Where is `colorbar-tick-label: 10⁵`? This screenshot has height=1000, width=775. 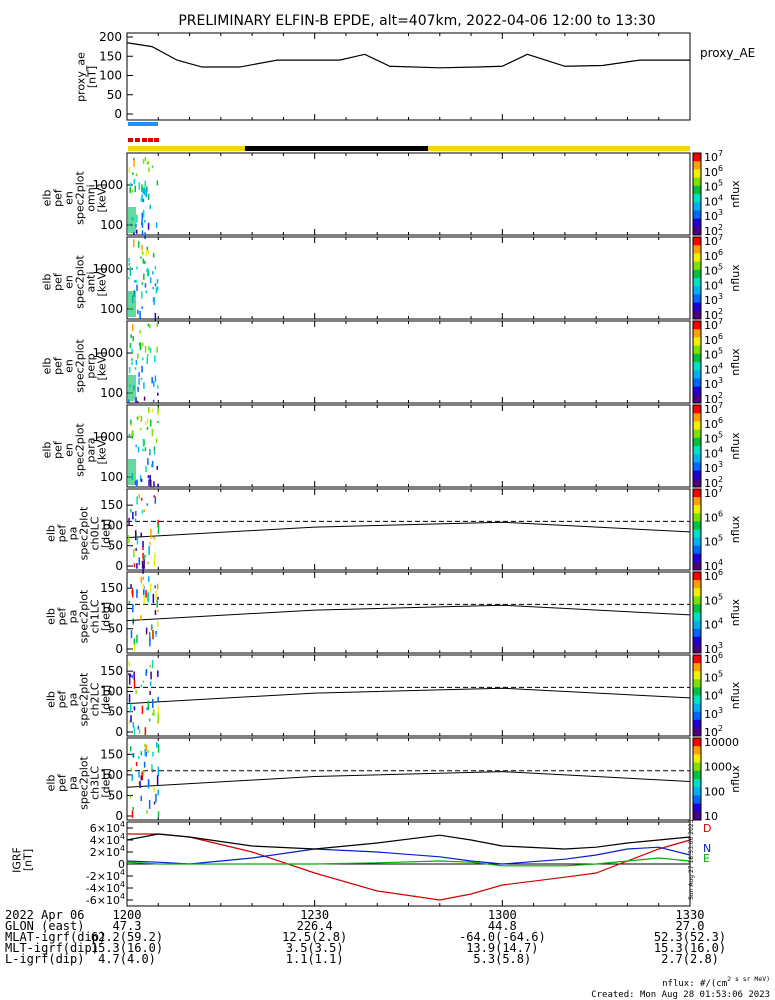 colorbar-tick-label: 10⁵ is located at coordinates (713, 676).